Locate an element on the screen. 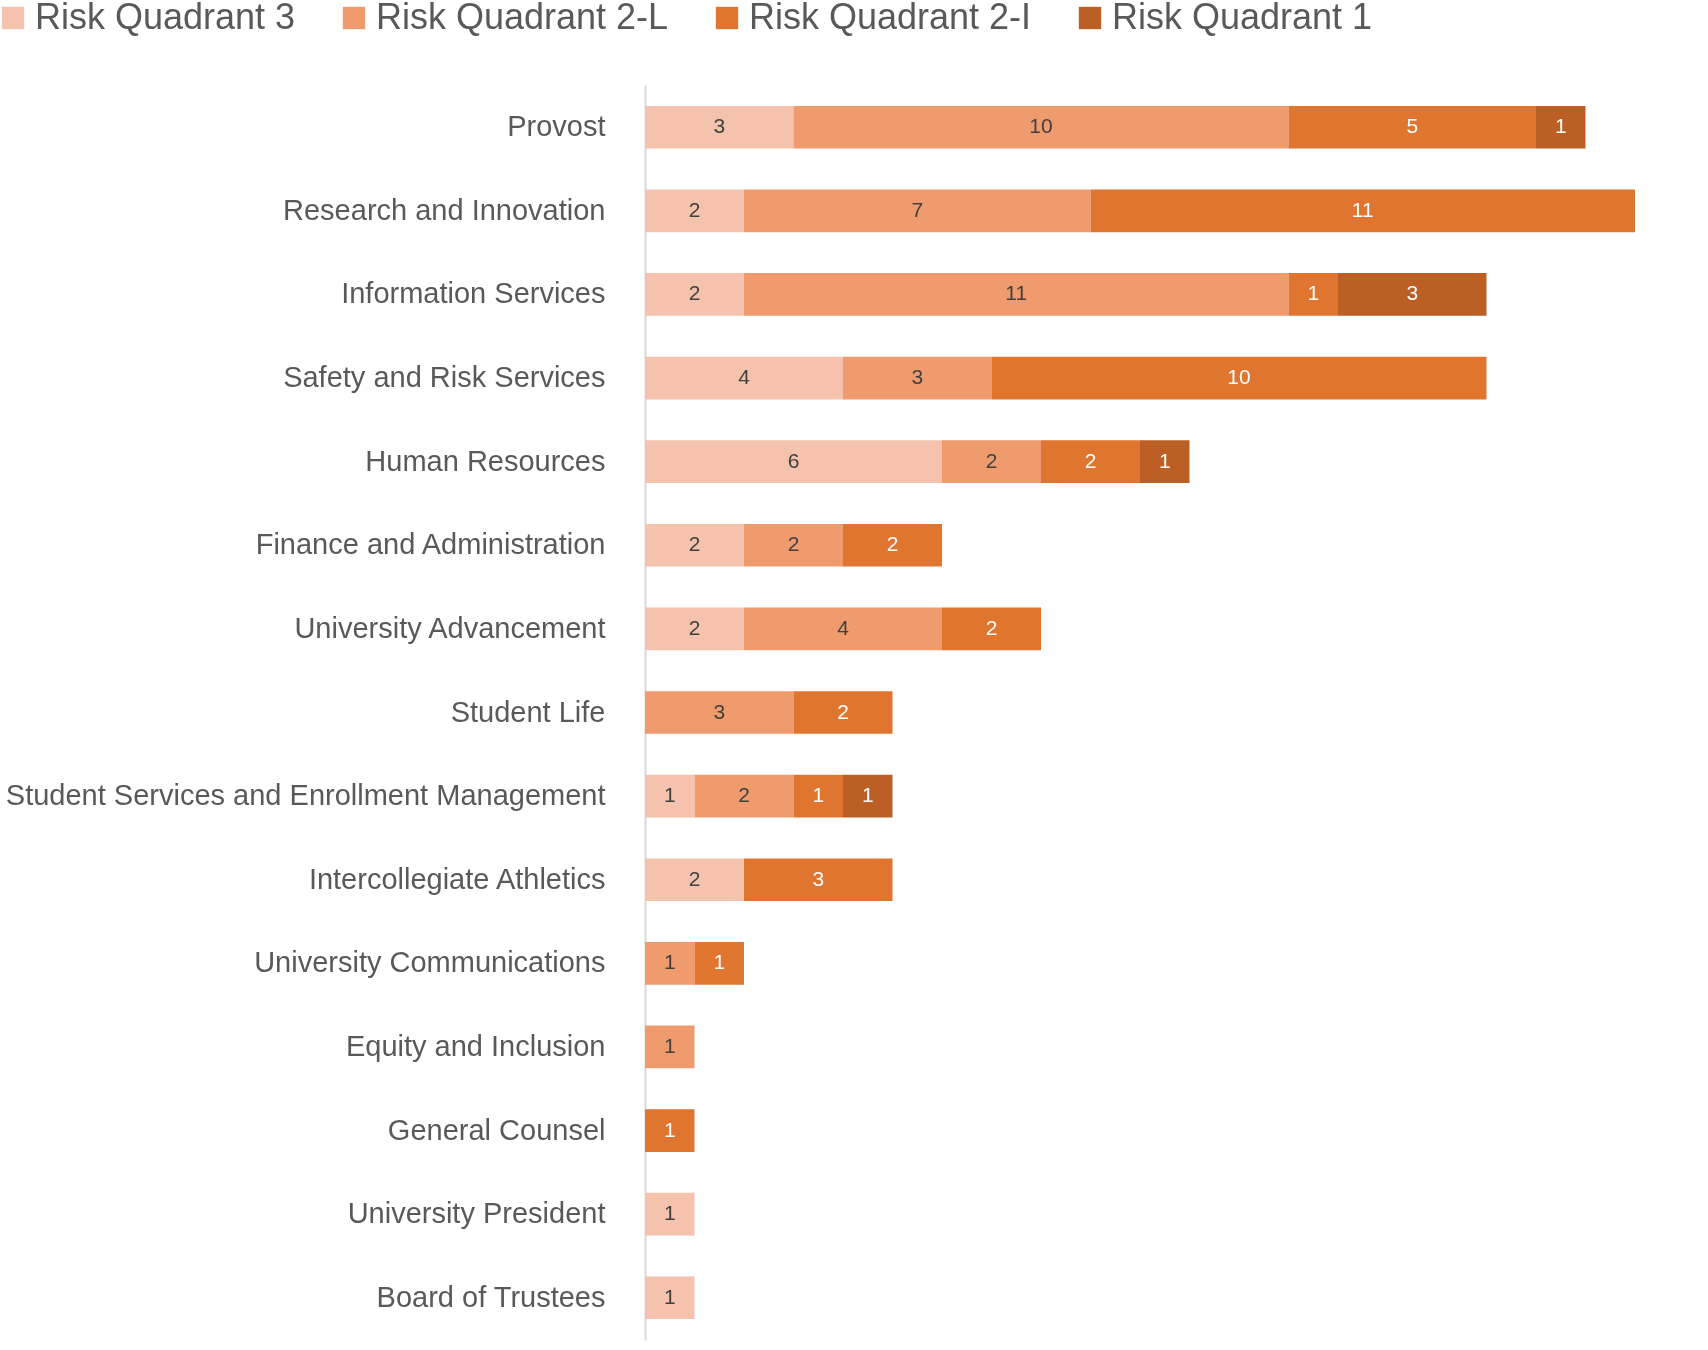 The image size is (1708, 1350). y-tick-label: Student Life is located at coordinates (528, 711).